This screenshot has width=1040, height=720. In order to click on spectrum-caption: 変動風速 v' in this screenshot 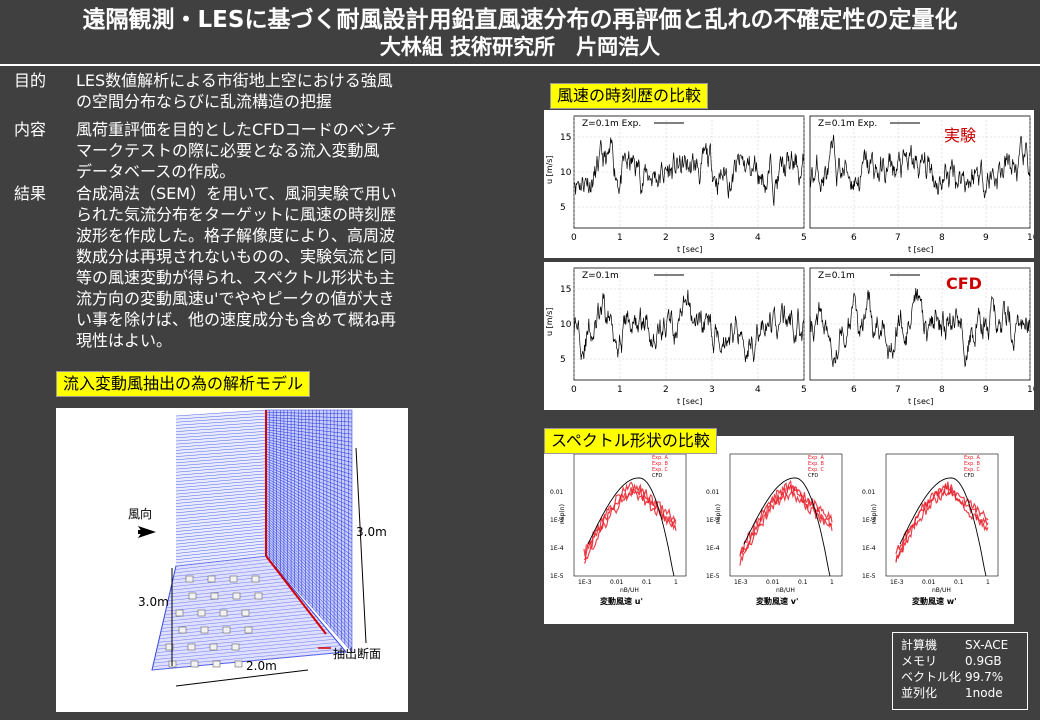, I will do `click(777, 601)`.